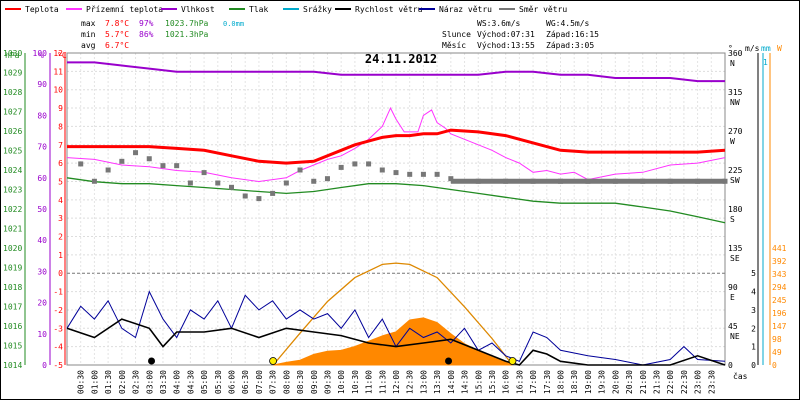 This screenshot has width=800, height=401. Describe the element at coordinates (12, 229) in the screenshot. I see `tick-label-hpa: 1021` at that location.